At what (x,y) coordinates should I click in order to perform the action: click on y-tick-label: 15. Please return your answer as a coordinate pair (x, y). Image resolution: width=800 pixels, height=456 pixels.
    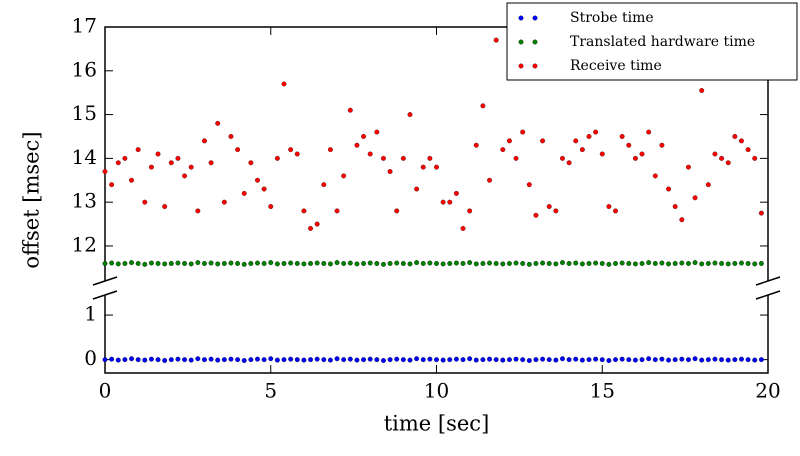
    Looking at the image, I should click on (84, 113).